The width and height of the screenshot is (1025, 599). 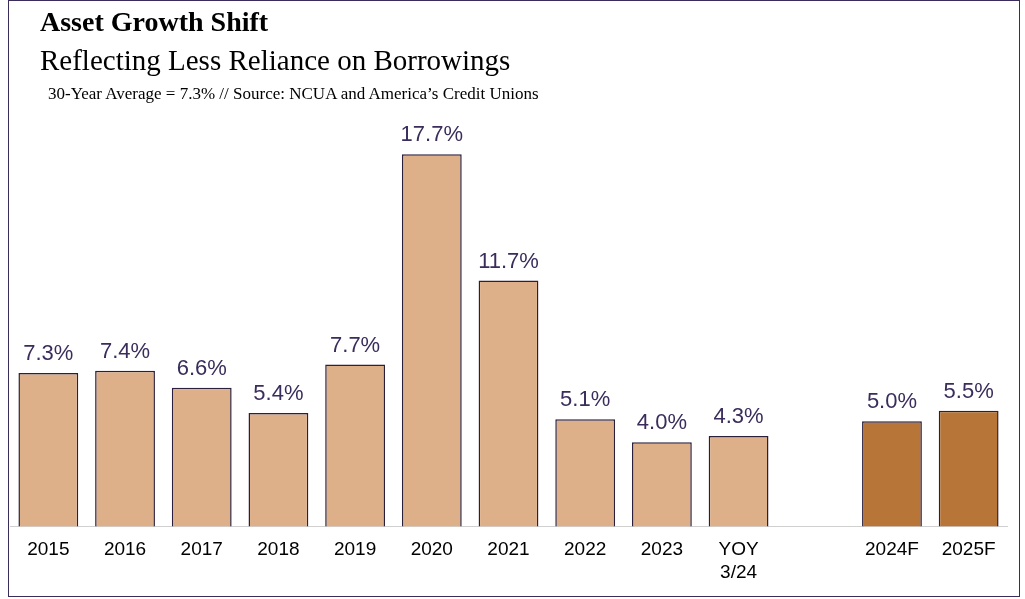 I want to click on data-label: 6.6%, so click(x=201, y=367).